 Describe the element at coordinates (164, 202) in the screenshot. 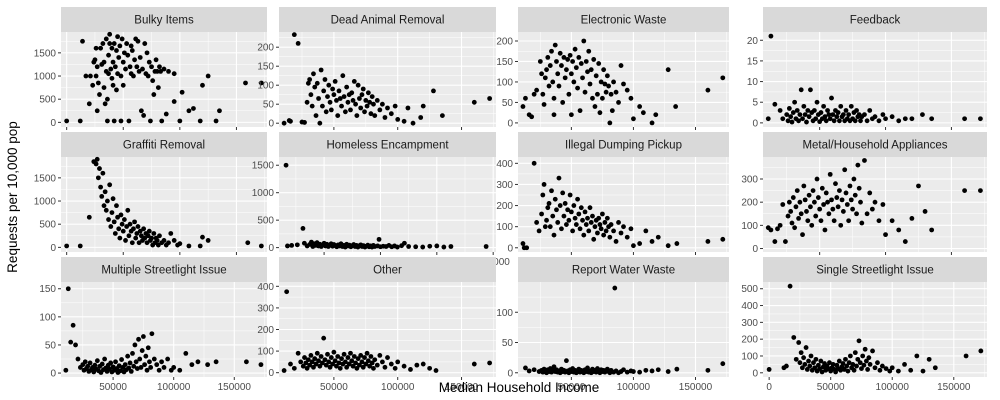

I see `points-graffiti-removal` at that location.